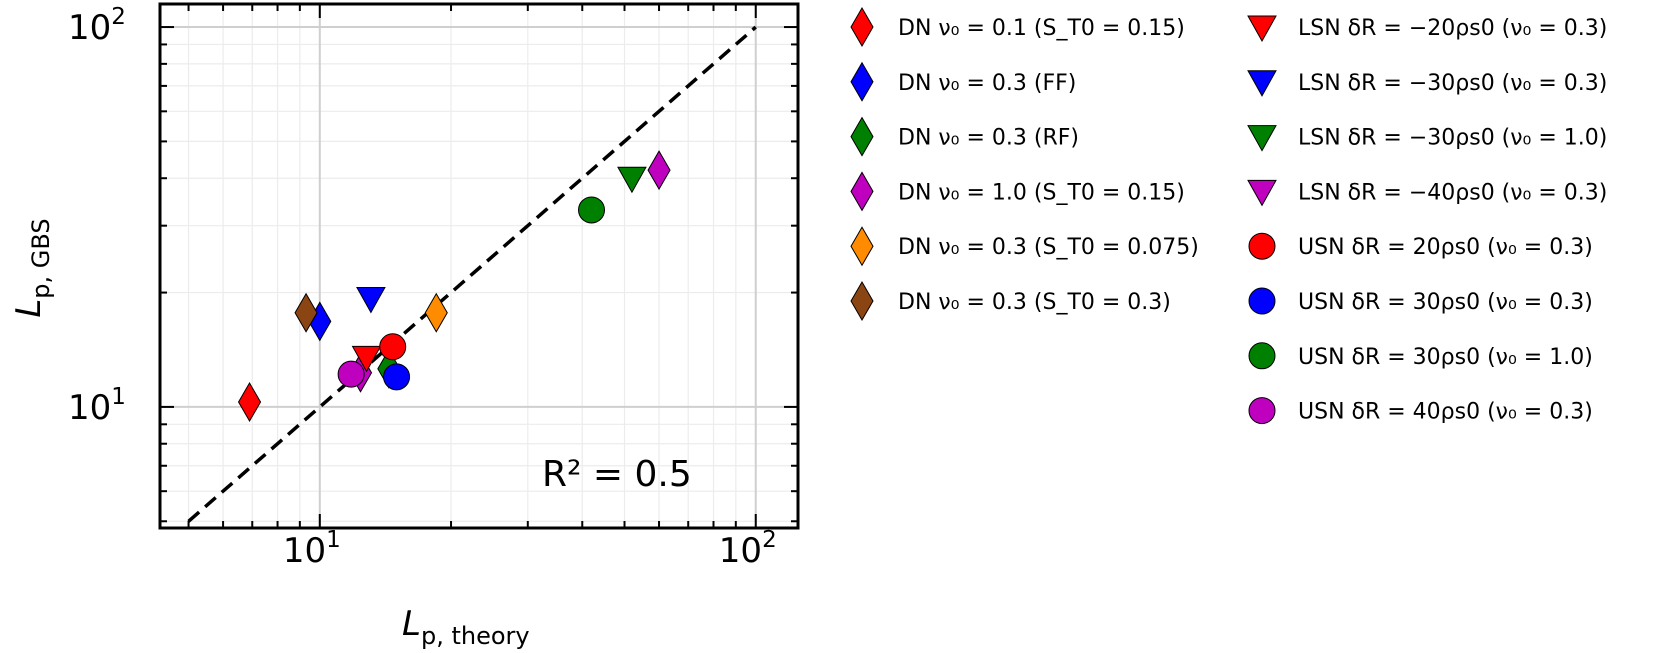  What do you see at coordinates (617, 474) in the screenshot?
I see `r-squared-annotation: R² = 0.5` at bounding box center [617, 474].